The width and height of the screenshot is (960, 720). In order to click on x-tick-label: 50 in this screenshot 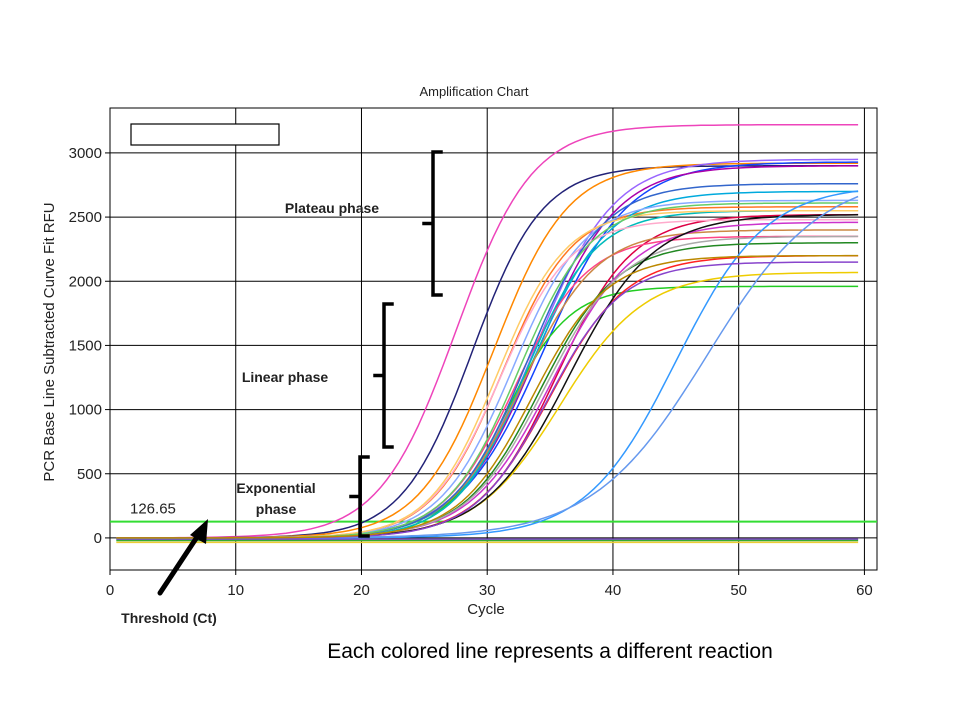, I will do `click(738, 590)`.